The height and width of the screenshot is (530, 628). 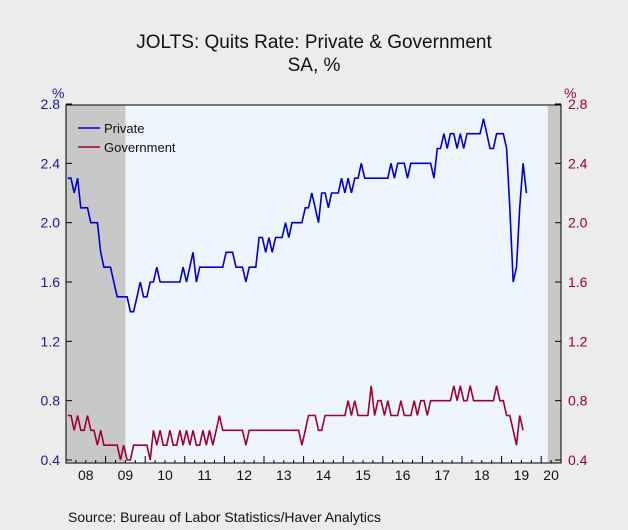 I want to click on y-tick-label-right: 1.6, so click(x=578, y=282).